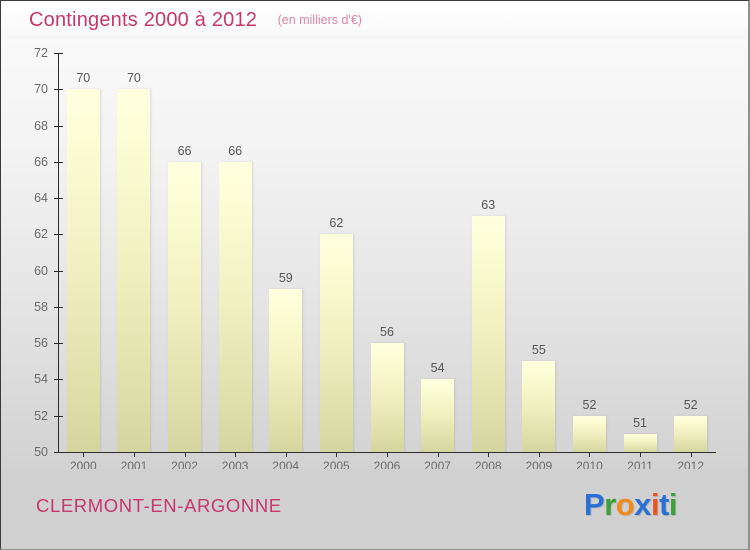  I want to click on y-tick-label: 58, so click(41, 306).